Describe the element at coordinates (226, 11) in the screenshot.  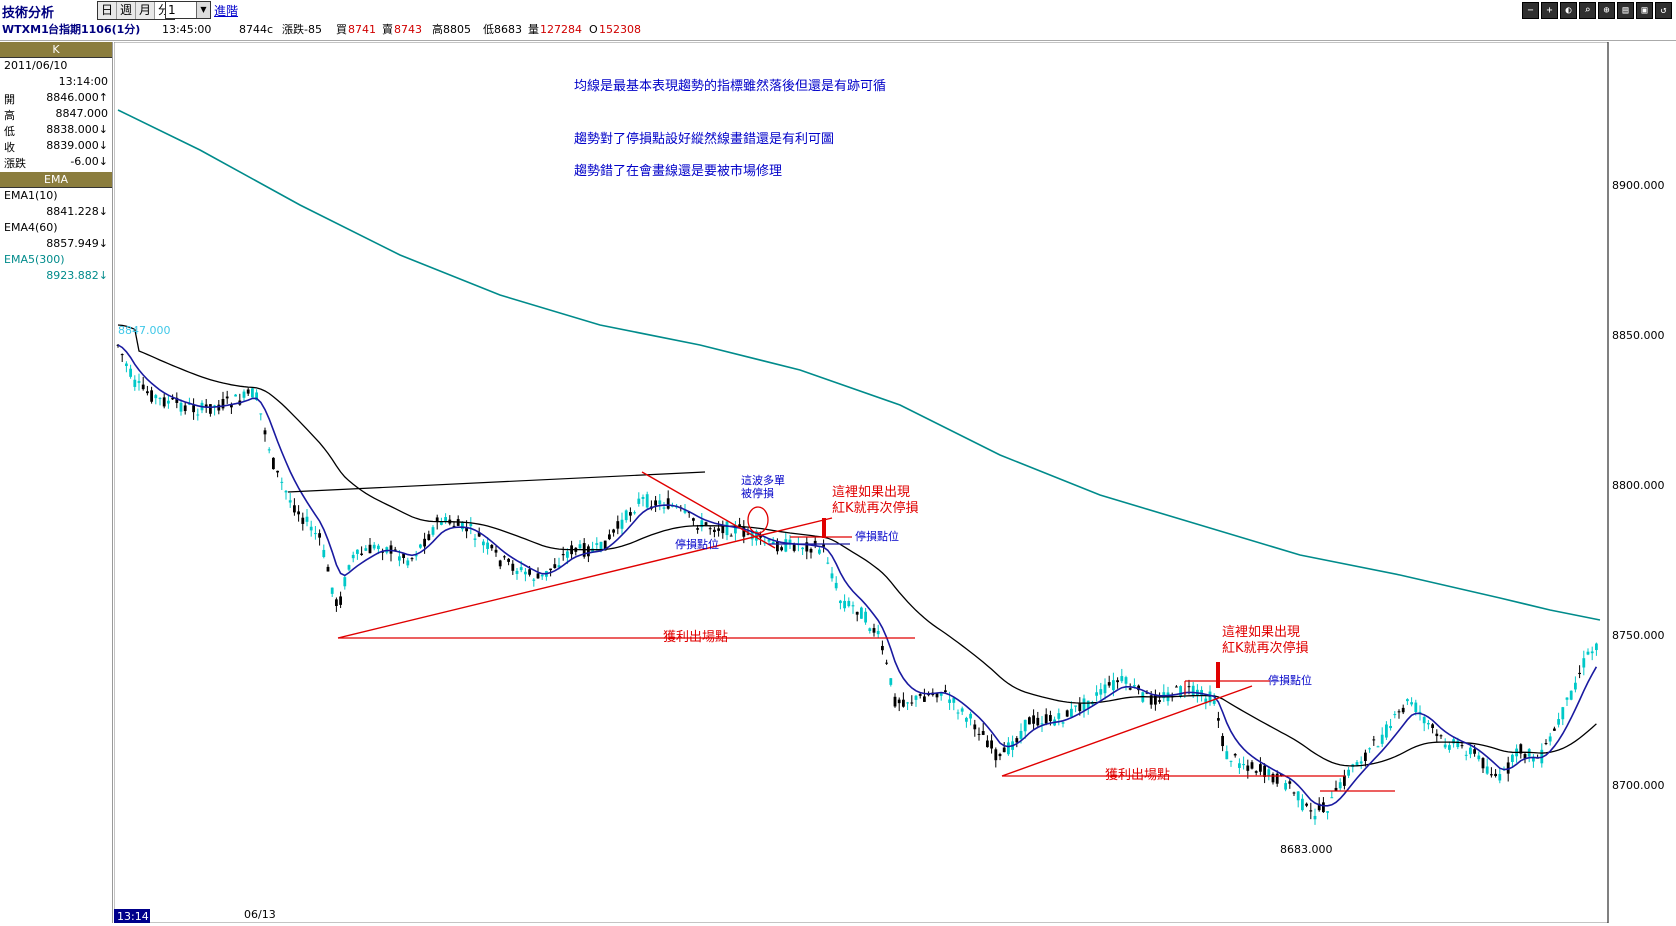
I see `advanced-link: 進階` at that location.